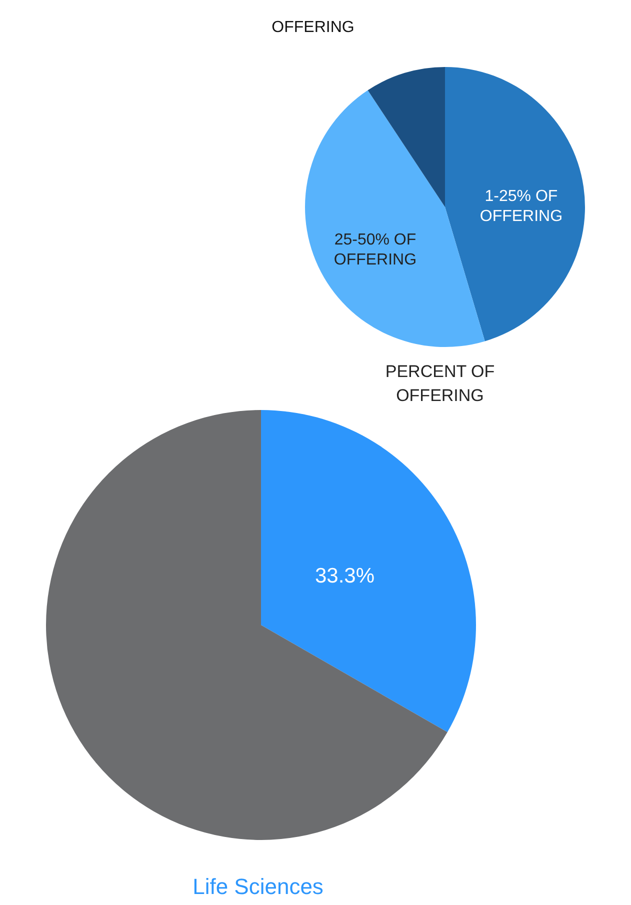  What do you see at coordinates (258, 886) in the screenshot?
I see `text: Life Sciences` at bounding box center [258, 886].